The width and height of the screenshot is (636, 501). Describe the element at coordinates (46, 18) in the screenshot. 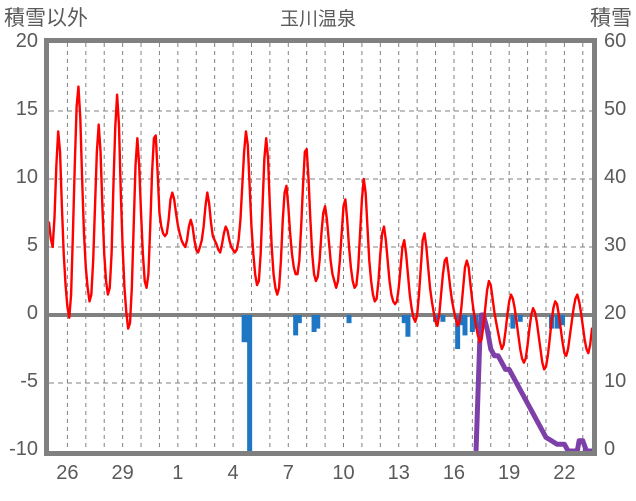

I see `left-axis-title: 積雪以外` at that location.